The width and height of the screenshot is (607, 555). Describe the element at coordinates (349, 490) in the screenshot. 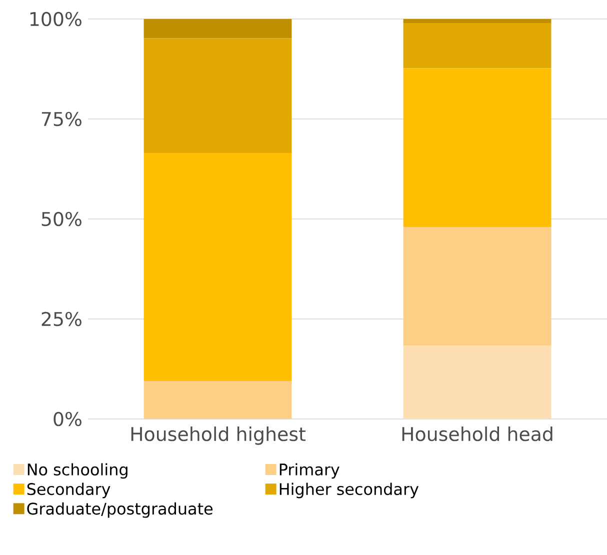

I see `legend-label: Higher secondary` at that location.